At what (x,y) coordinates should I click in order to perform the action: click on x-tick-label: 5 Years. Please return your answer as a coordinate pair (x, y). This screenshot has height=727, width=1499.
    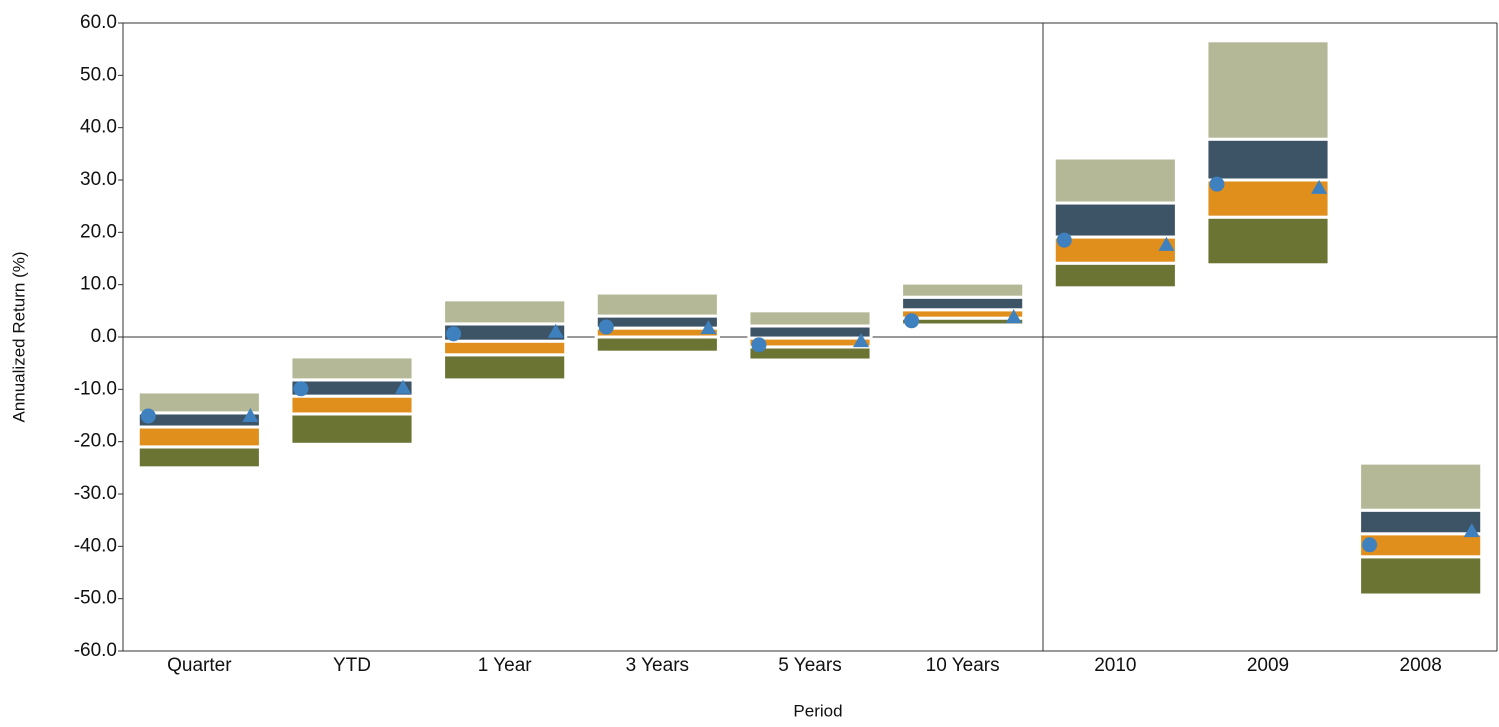
    Looking at the image, I should click on (809, 665).